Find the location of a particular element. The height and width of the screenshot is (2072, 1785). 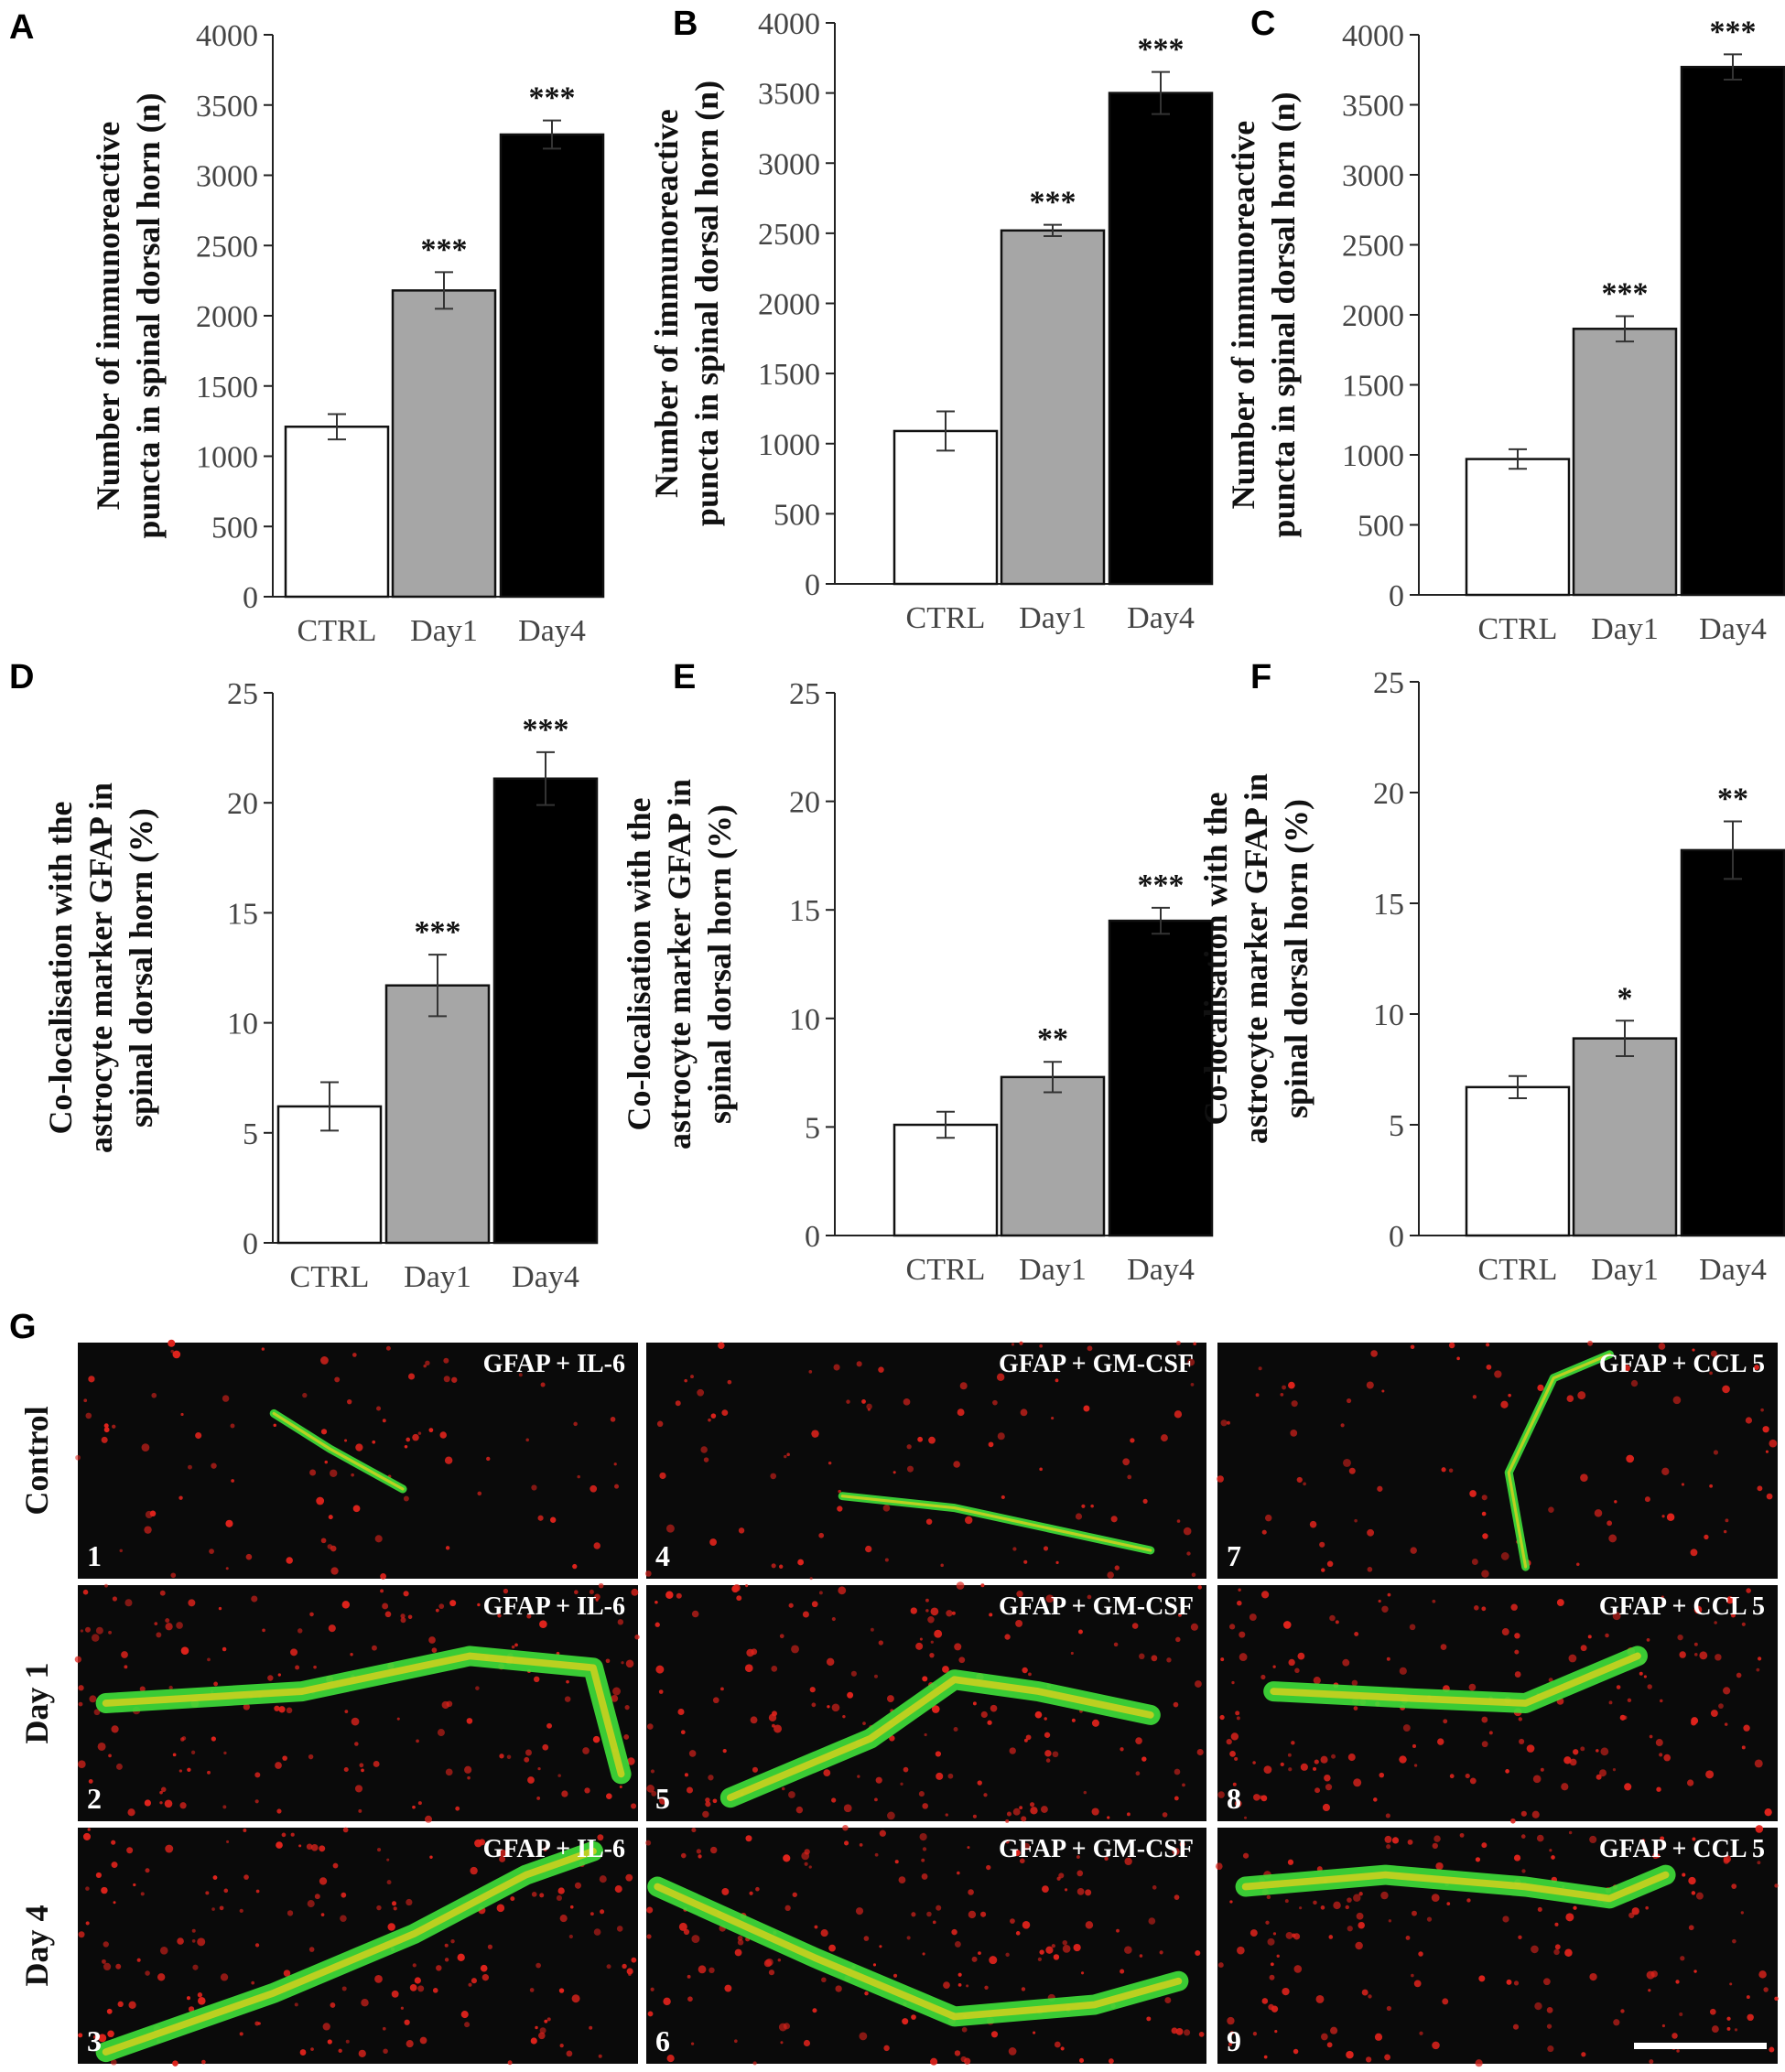

bar-day4 is located at coordinates (552, 366).